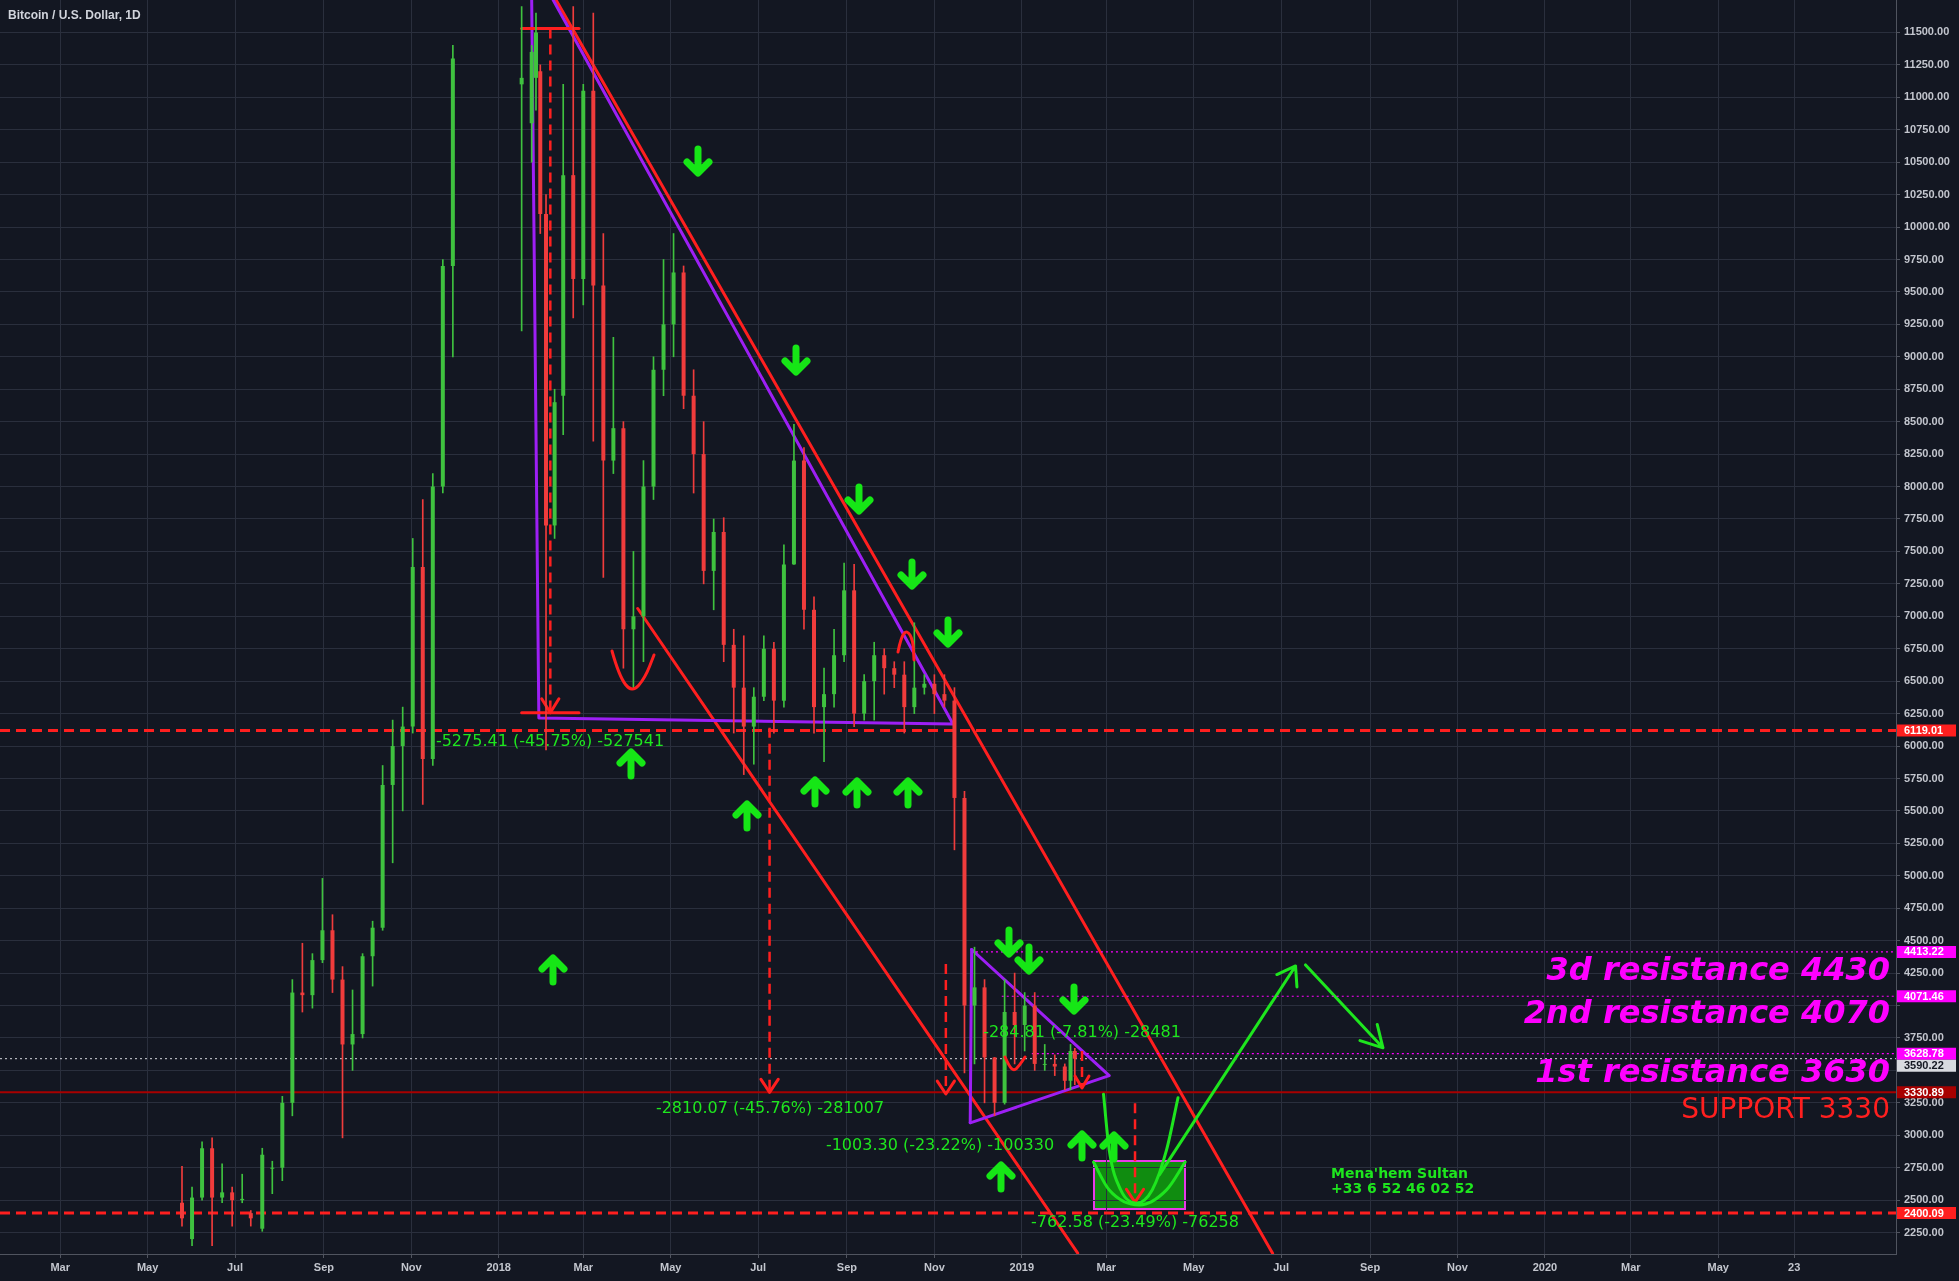 Image resolution: width=1959 pixels, height=1281 pixels. What do you see at coordinates (1927, 63) in the screenshot?
I see `y-tick-label: 11250.00` at bounding box center [1927, 63].